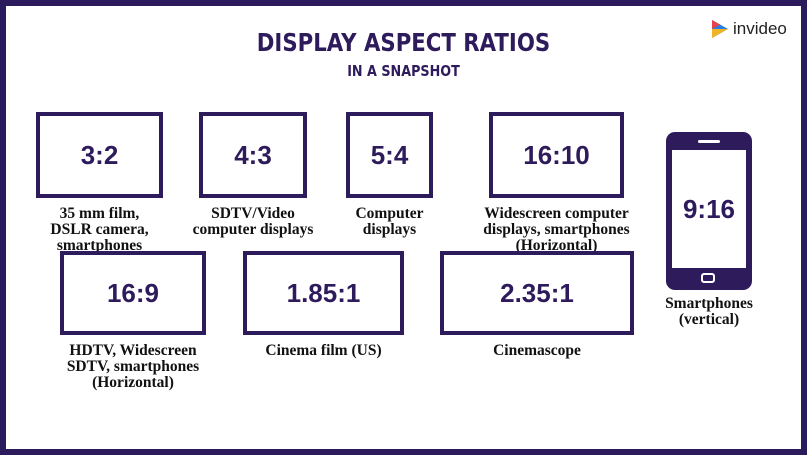  I want to click on description-line: Cinemascope, so click(537, 350).